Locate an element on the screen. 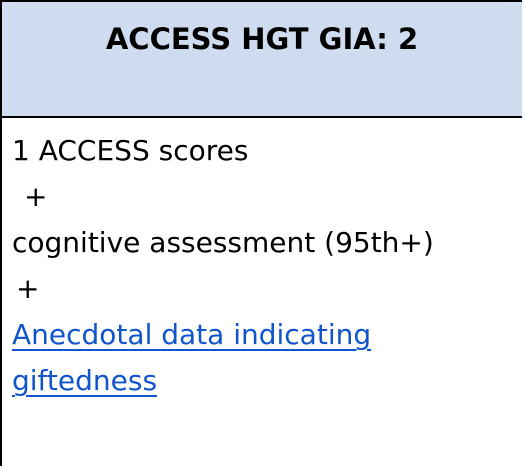 Image resolution: width=526 pixels, height=468 pixels. card-title: ACCESS HGT GIA: 2 is located at coordinates (262, 39).